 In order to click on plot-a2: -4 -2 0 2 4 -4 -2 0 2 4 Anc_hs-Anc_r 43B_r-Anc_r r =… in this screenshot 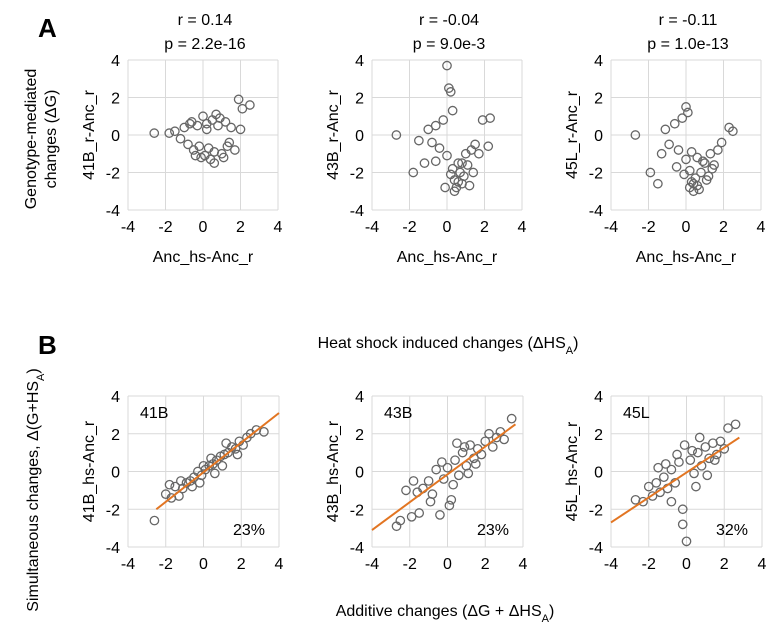, I will do `click(426, 139)`.